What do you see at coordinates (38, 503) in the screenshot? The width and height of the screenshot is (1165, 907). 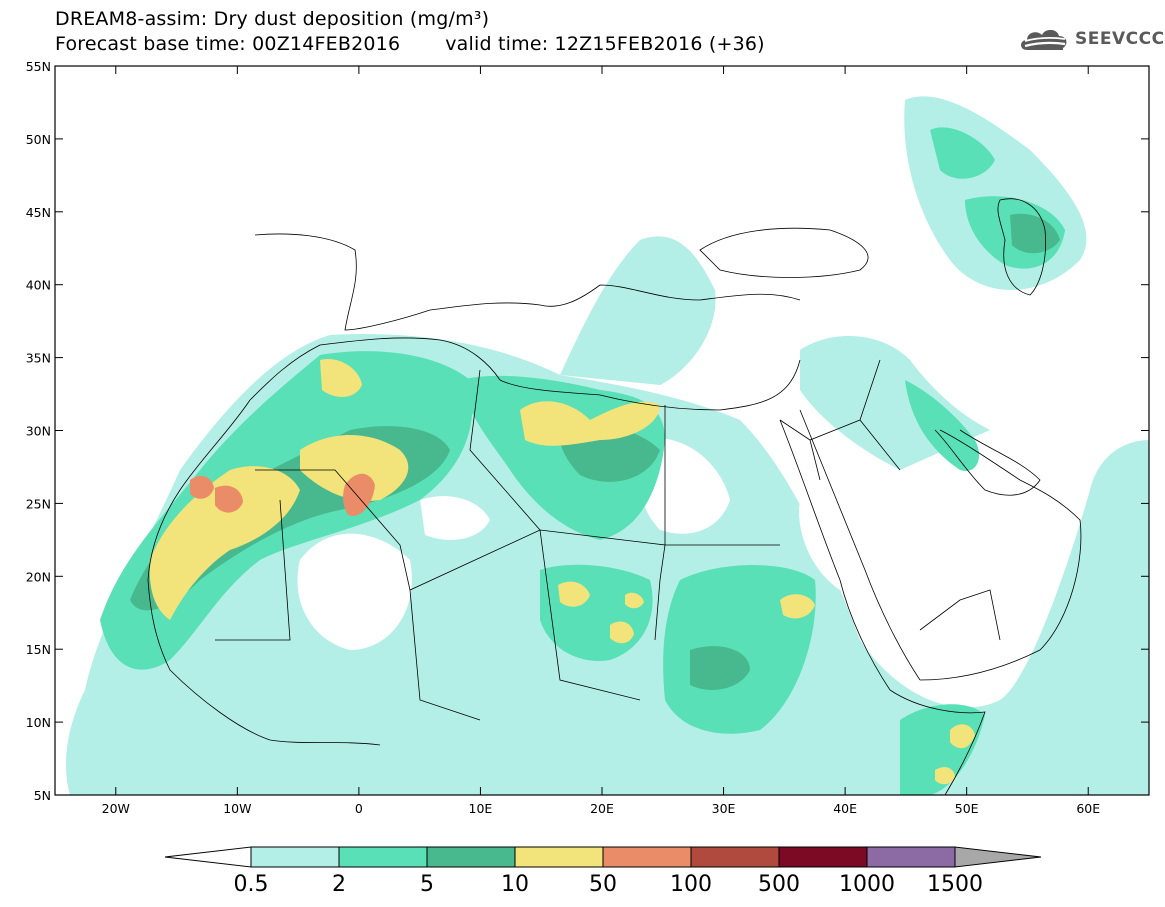 I see `lat-tick-label: 25N` at bounding box center [38, 503].